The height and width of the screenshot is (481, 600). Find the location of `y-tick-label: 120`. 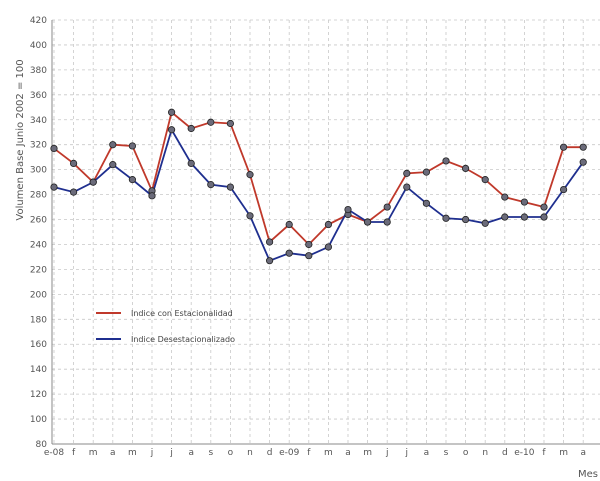

y-tick-label: 120 is located at coordinates (38, 395).